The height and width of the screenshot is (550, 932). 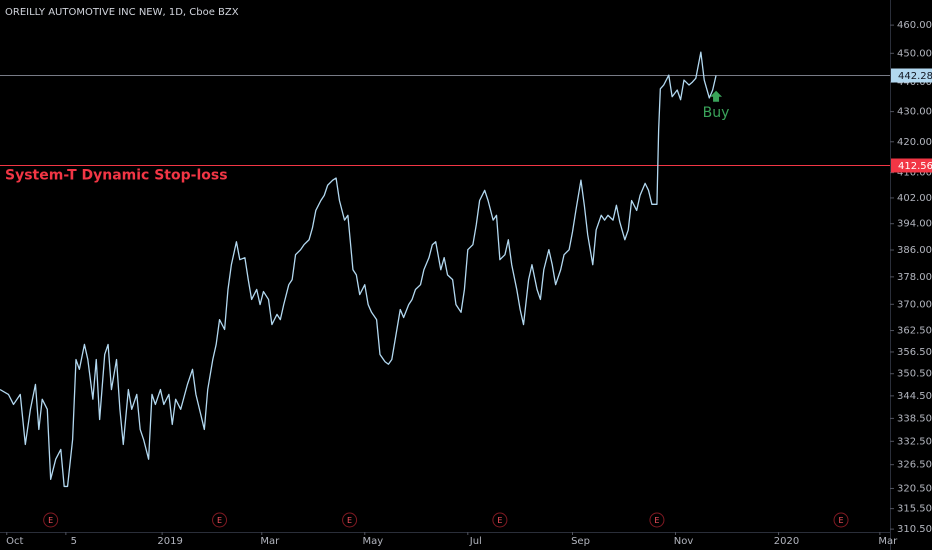 I want to click on x-tick-label: 5, so click(x=74, y=541).